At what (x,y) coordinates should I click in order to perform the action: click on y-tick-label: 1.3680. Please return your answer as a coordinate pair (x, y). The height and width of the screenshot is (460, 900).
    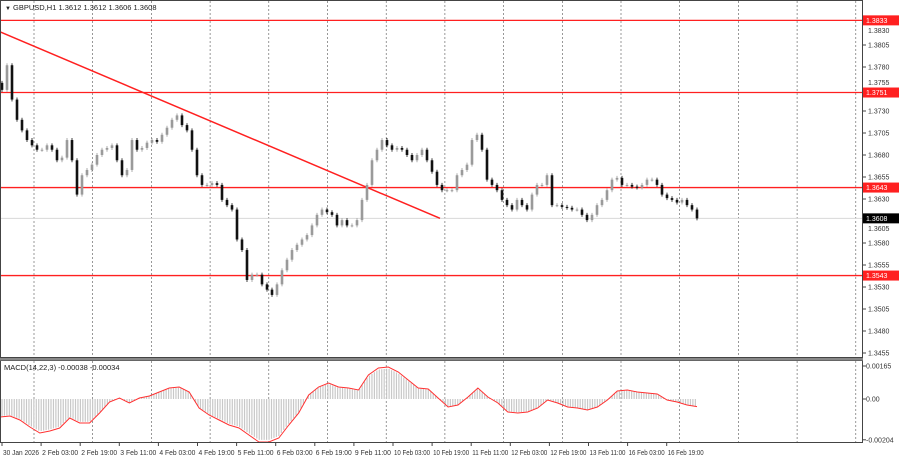
    Looking at the image, I should click on (879, 156).